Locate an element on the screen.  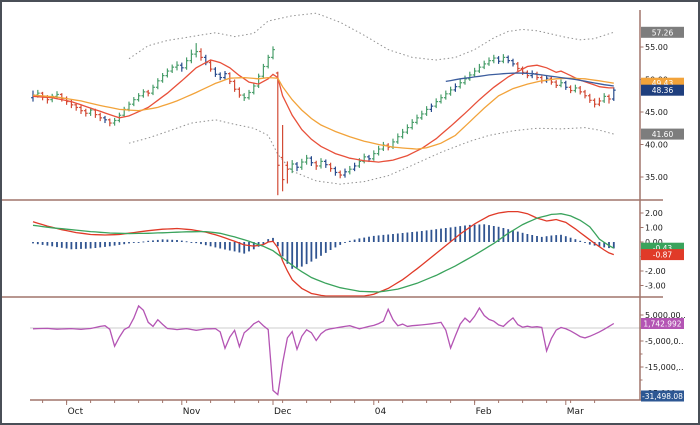
value-badge: 49.43 is located at coordinates (662, 83).